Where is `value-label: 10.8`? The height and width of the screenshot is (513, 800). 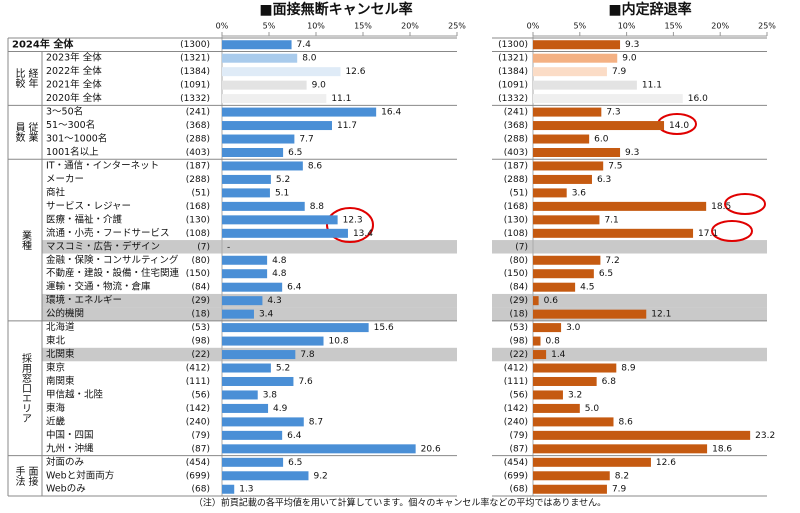 value-label: 10.8 is located at coordinates (339, 342).